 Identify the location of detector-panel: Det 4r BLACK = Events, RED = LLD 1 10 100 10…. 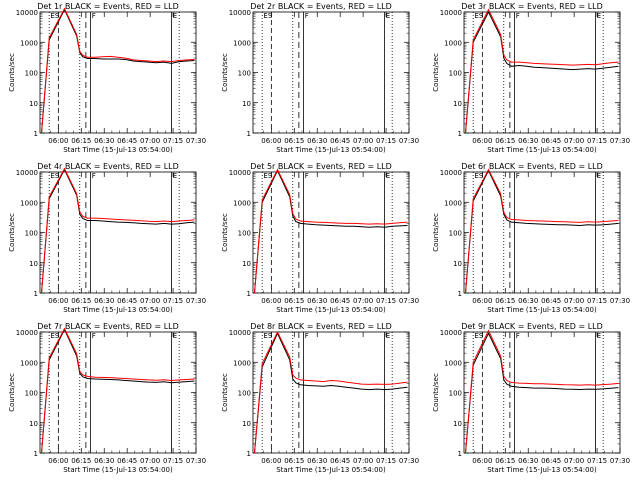
(107, 238).